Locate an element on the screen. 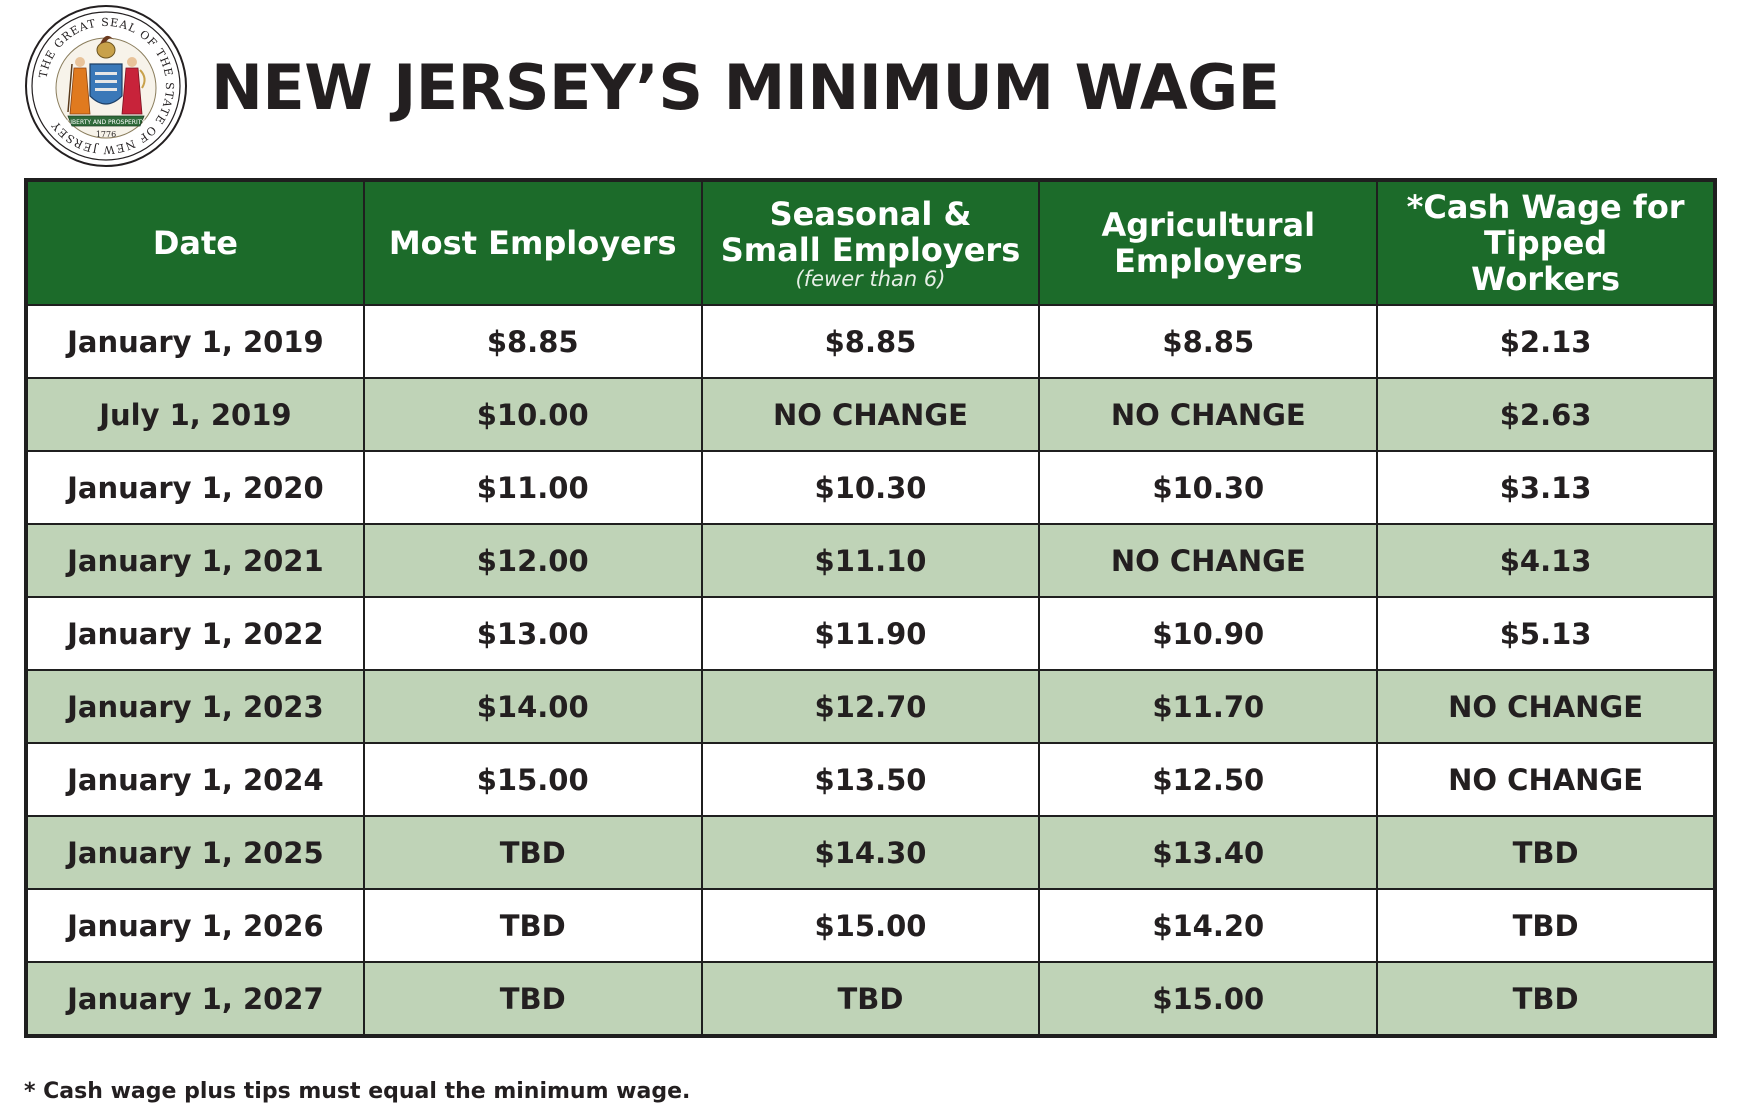 The width and height of the screenshot is (1739, 1111). cell-seasonal-small: $15.00 is located at coordinates (870, 925).